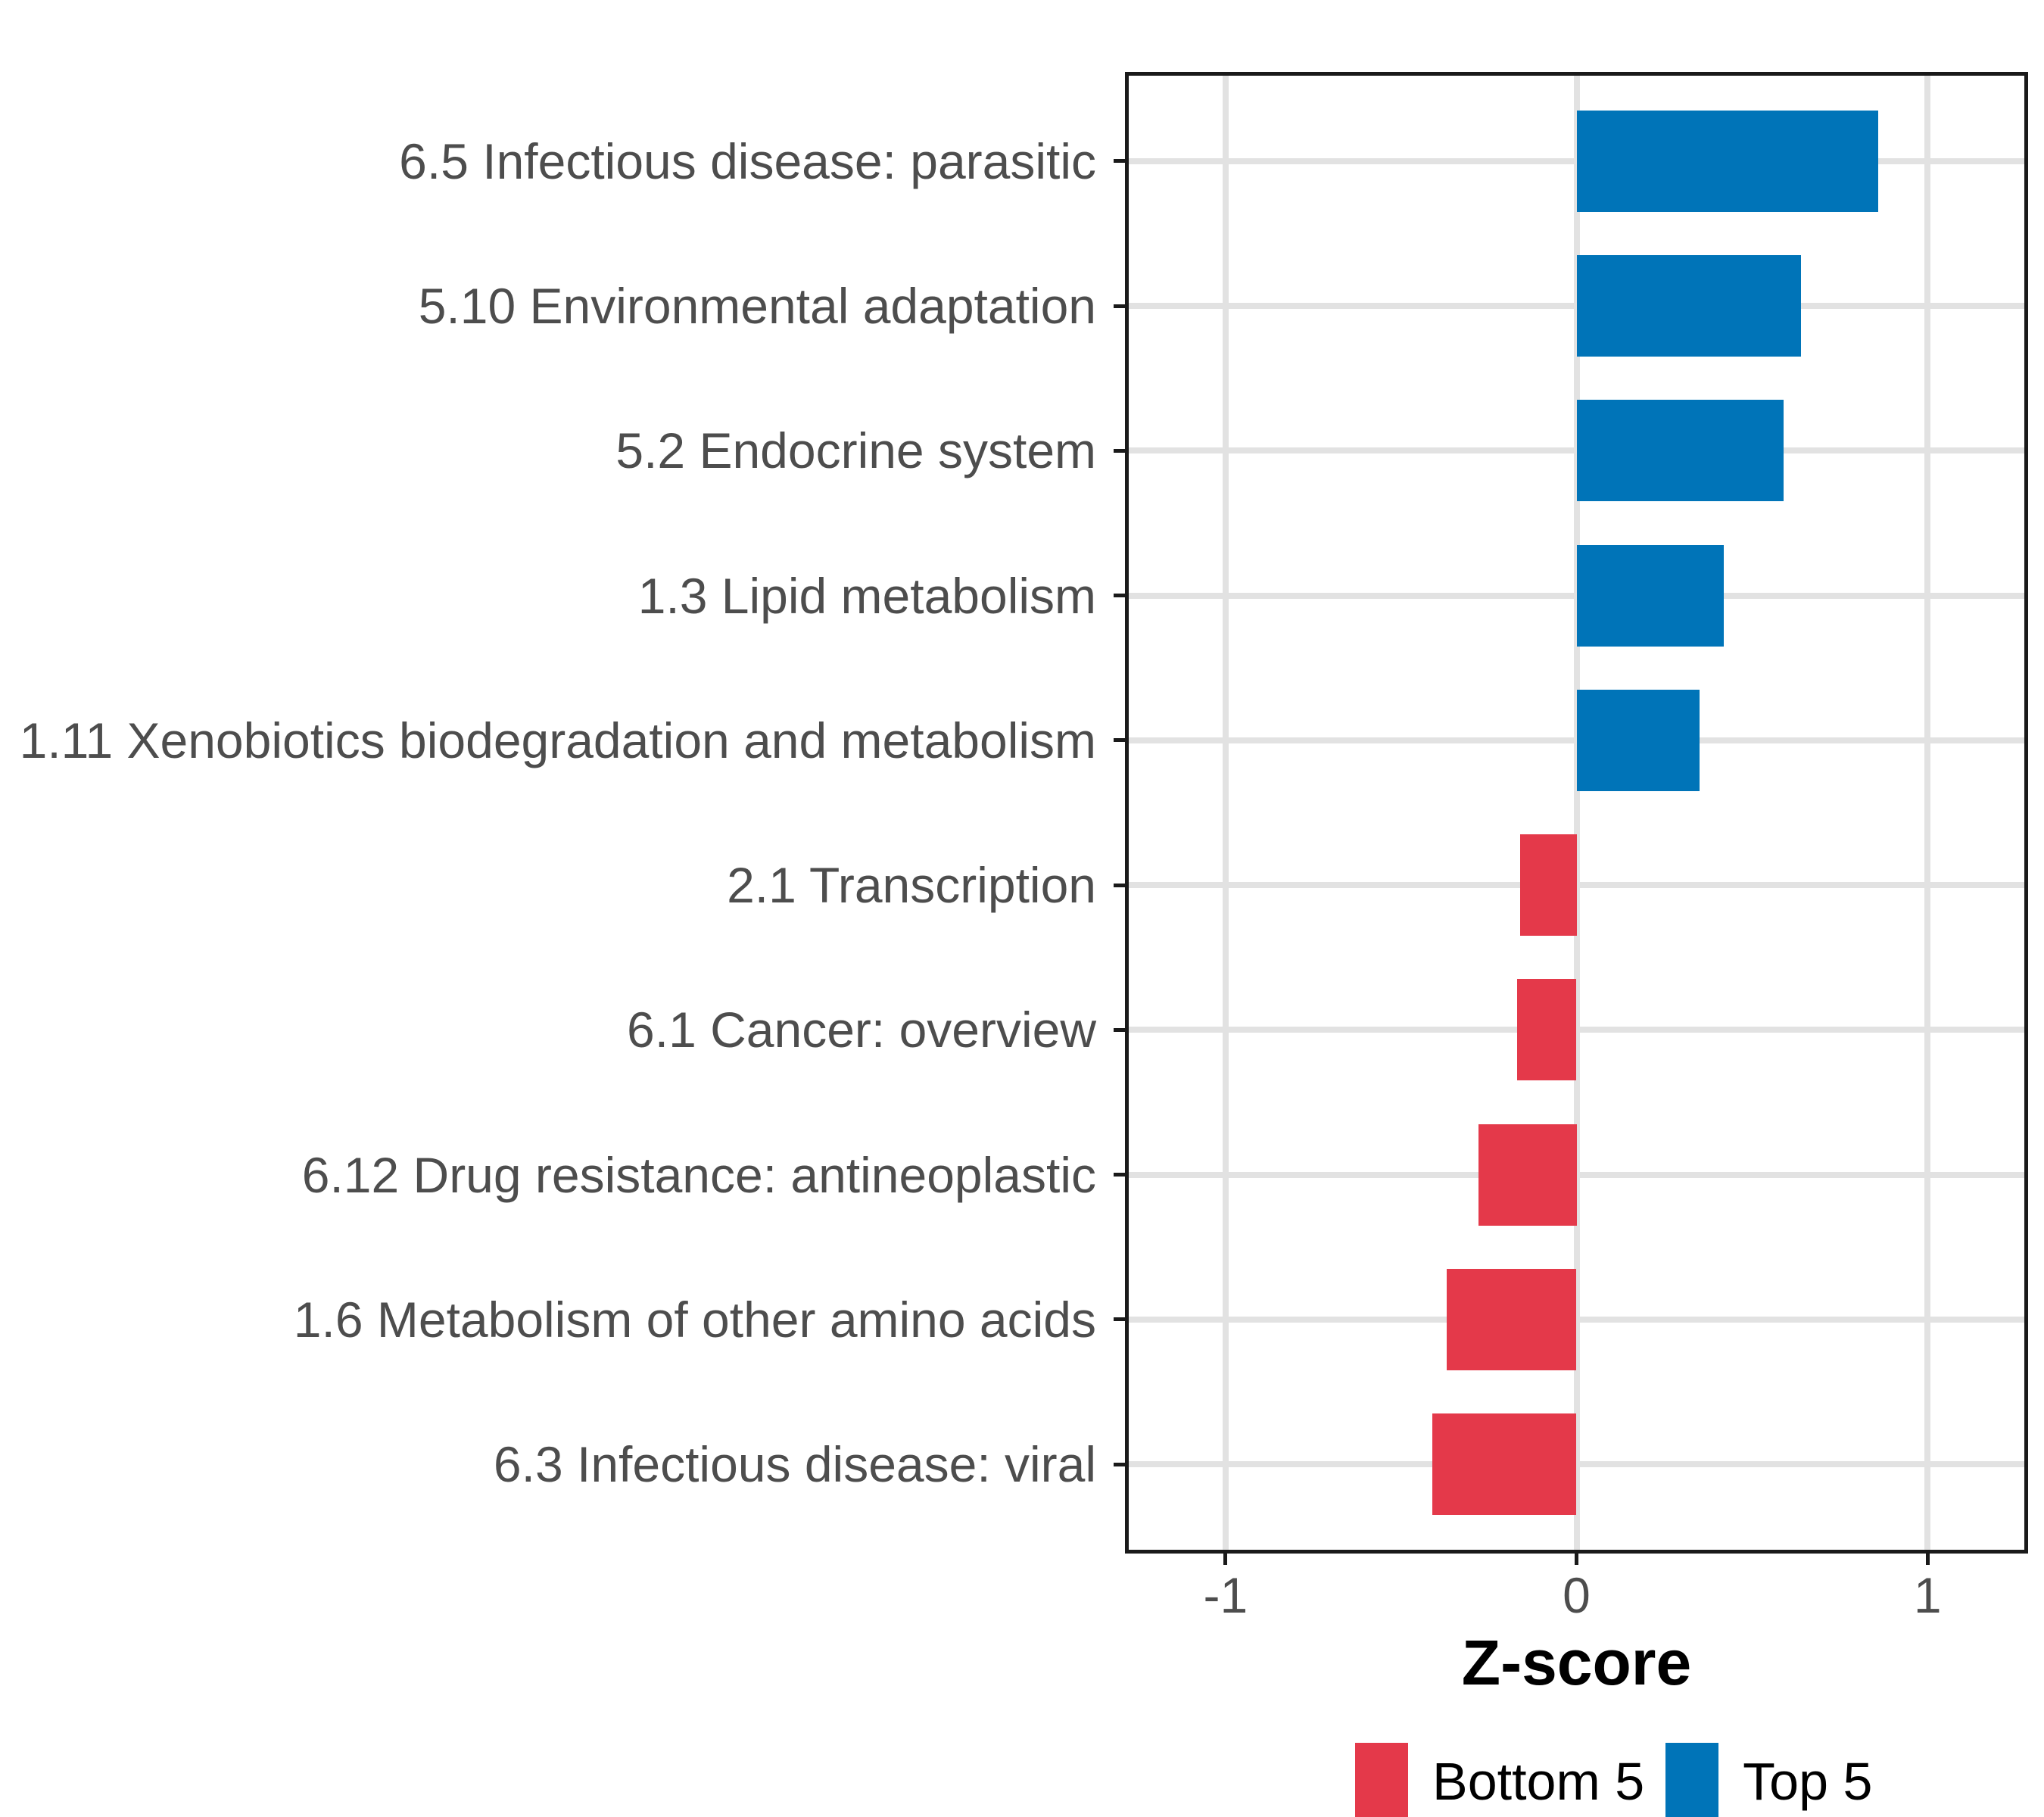  Describe the element at coordinates (861, 1030) in the screenshot. I see `y-axis-label: 6.1 Cancer: overview` at that location.